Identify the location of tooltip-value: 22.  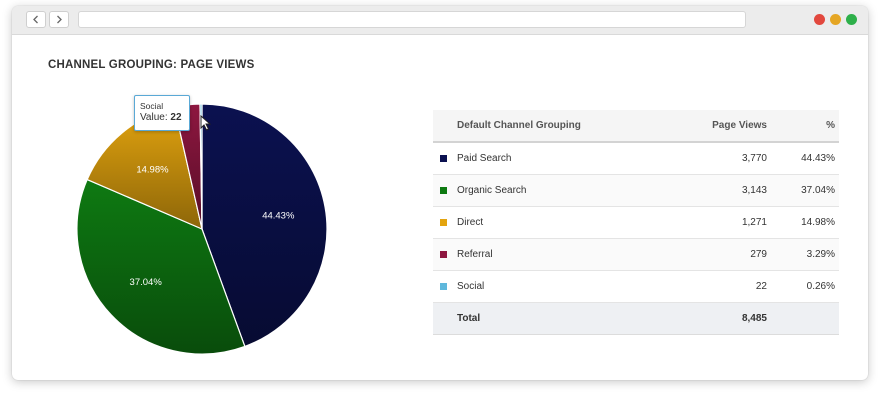
(176, 117).